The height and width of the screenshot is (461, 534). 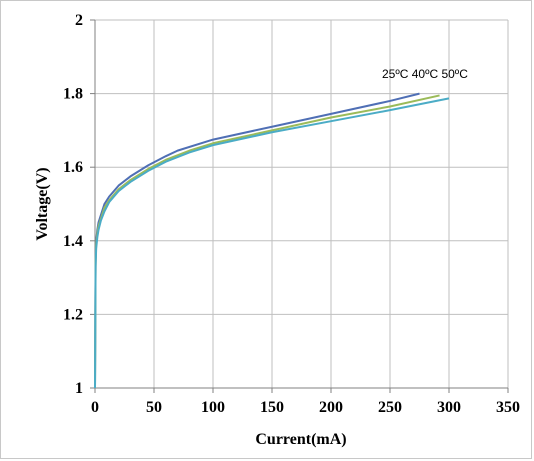 What do you see at coordinates (73, 94) in the screenshot?
I see `y-tick-label-4: 1.8` at bounding box center [73, 94].